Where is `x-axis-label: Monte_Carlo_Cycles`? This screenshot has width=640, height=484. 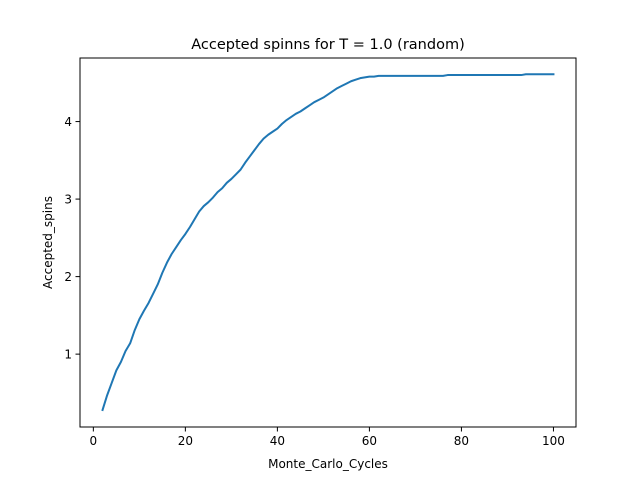
x-axis-label: Monte_Carlo_Cycles is located at coordinates (328, 464).